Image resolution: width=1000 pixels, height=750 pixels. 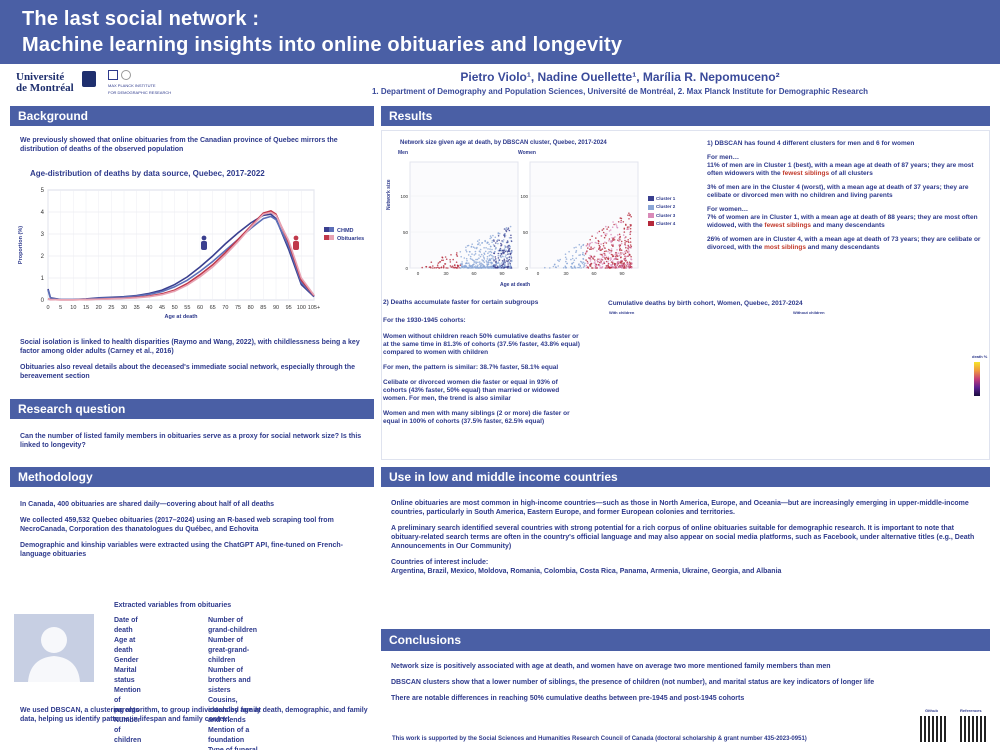 I want to click on scatter-x-tick: 60, so click(x=474, y=273).